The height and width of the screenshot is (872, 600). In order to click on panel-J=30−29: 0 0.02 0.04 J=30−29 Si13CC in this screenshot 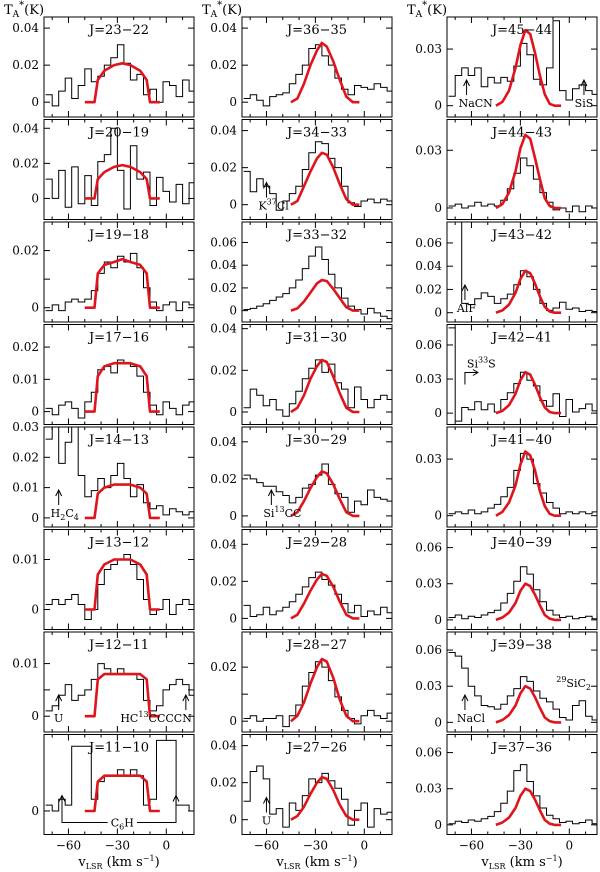, I will do `click(301, 477)`.